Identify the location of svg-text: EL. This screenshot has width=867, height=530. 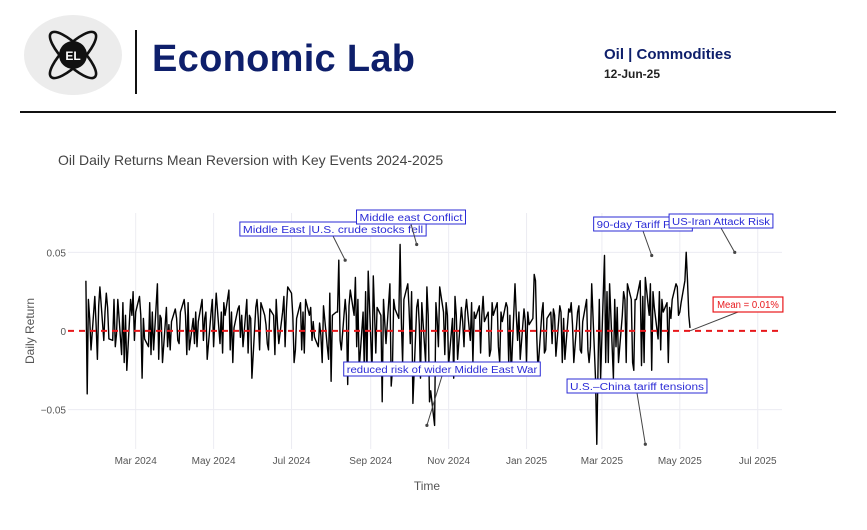
(72, 56).